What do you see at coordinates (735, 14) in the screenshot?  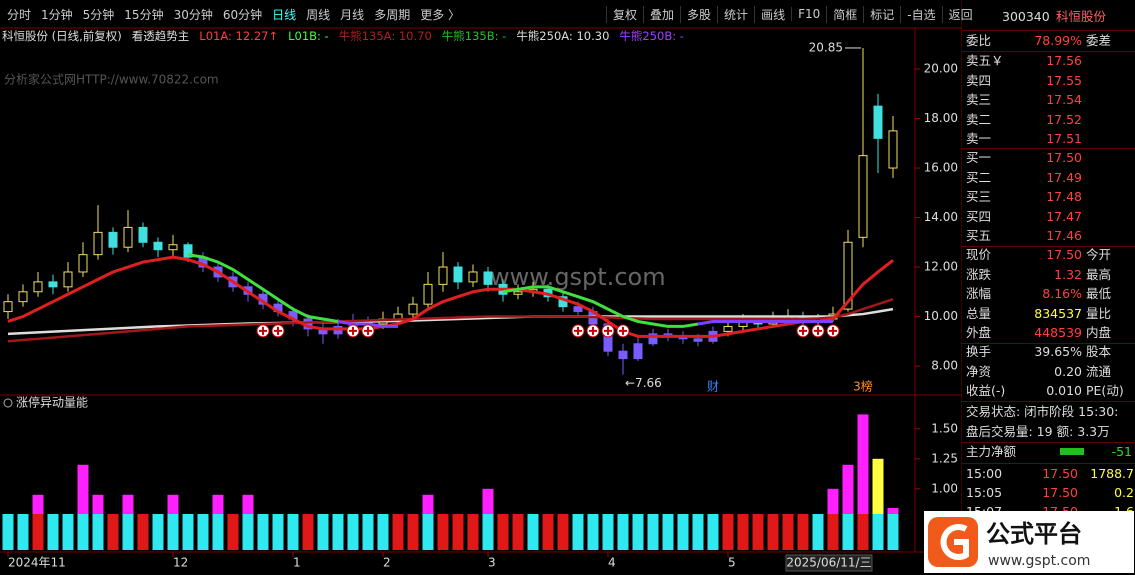 I see `toolbar-button: 统计` at bounding box center [735, 14].